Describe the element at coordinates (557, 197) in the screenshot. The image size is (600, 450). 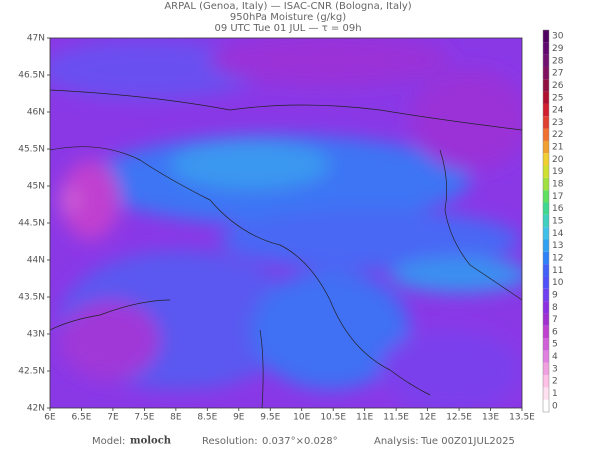
I see `colorbar-label: 17` at that location.